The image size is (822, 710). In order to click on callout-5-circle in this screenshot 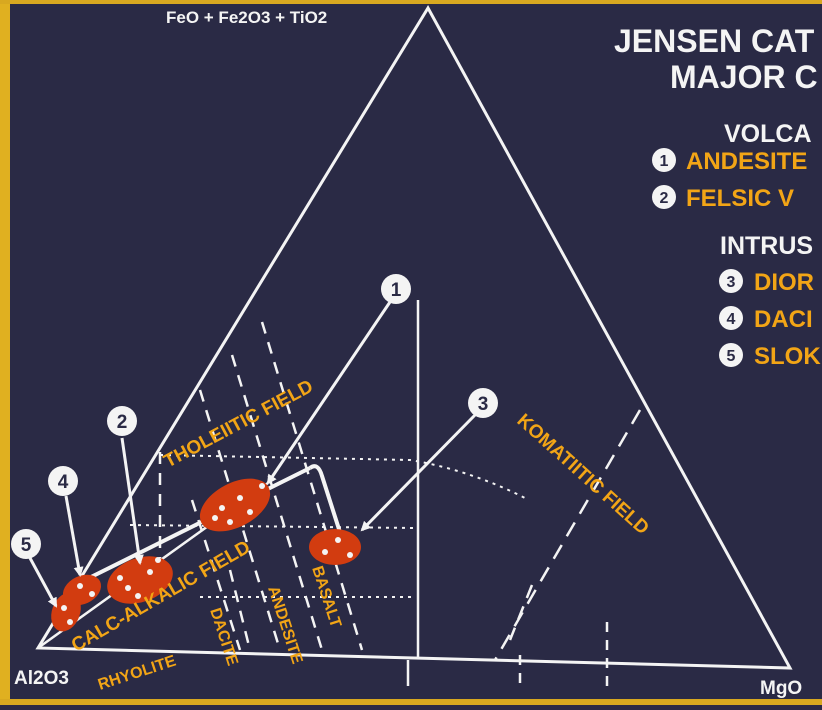, I will do `click(26, 544)`.